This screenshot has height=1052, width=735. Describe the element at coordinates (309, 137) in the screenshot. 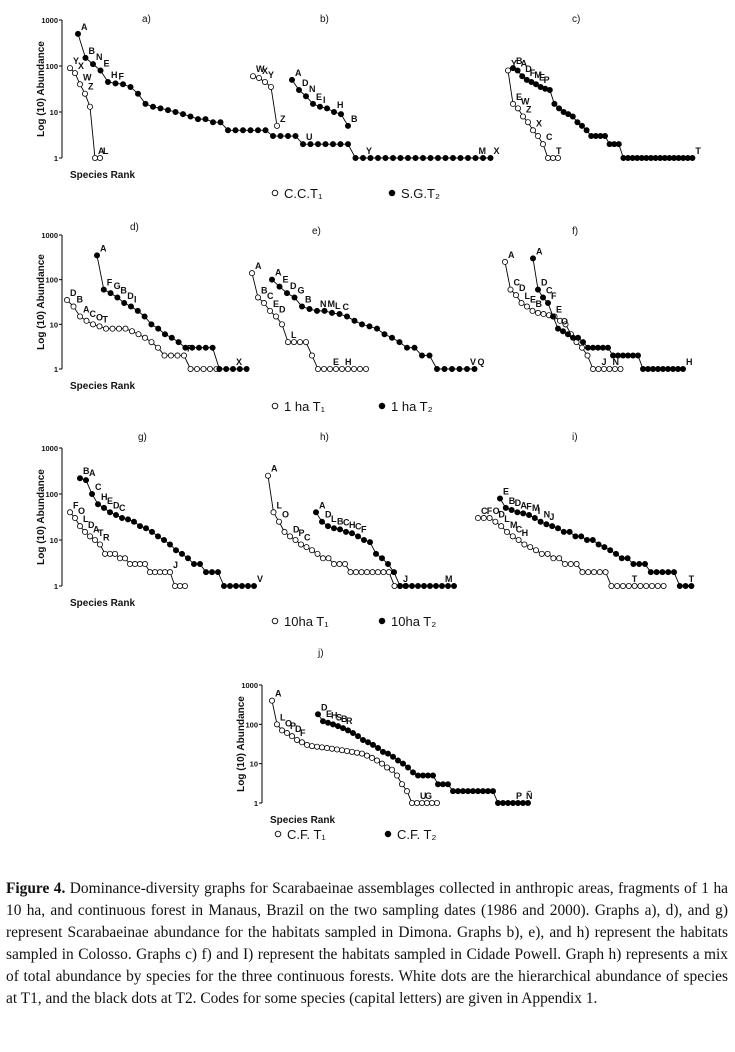

I see `species-code: U` at that location.